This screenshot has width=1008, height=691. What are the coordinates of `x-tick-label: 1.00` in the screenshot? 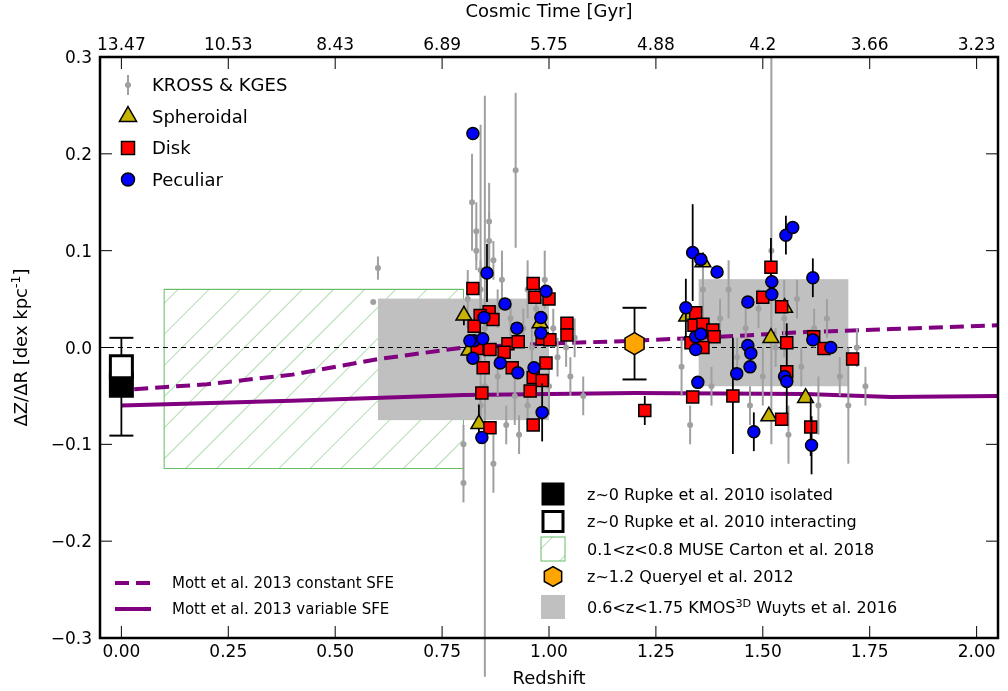 It's located at (549, 651).